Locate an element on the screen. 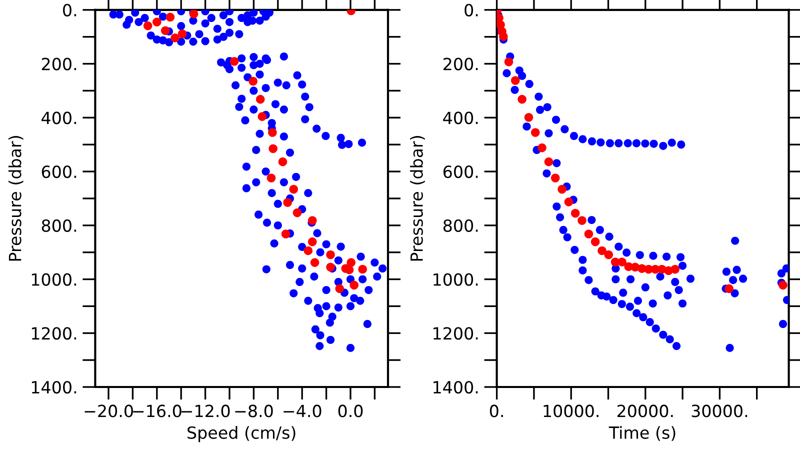 This screenshot has width=800, height=450. x-tick-label: −16.0 is located at coordinates (157, 411).